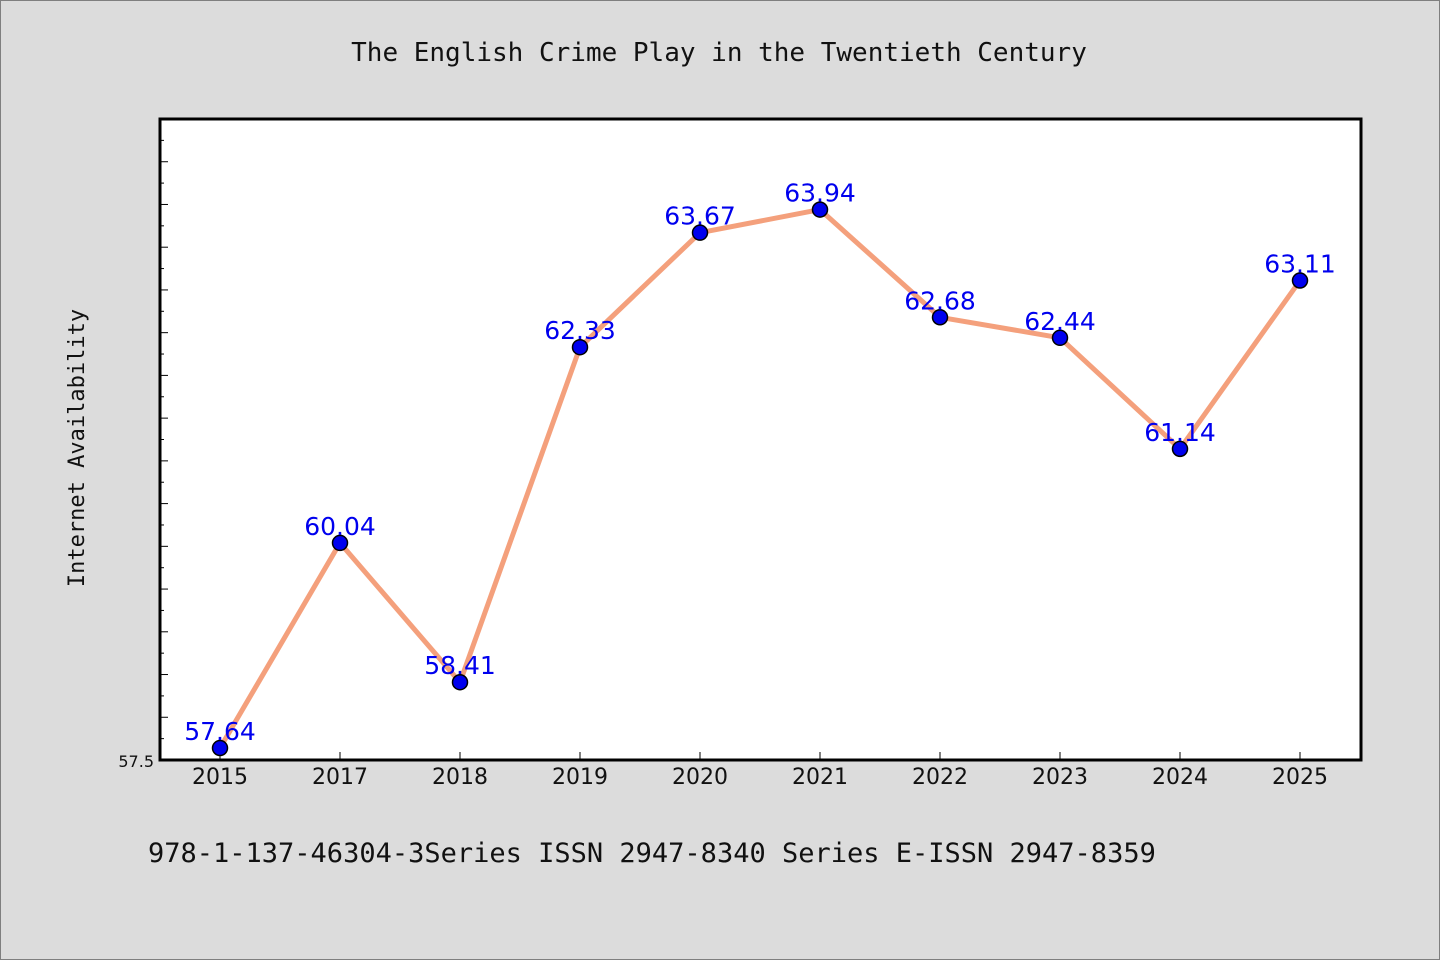 The height and width of the screenshot is (960, 1440). Describe the element at coordinates (220, 777) in the screenshot. I see `x-tick-label: 2015` at that location.